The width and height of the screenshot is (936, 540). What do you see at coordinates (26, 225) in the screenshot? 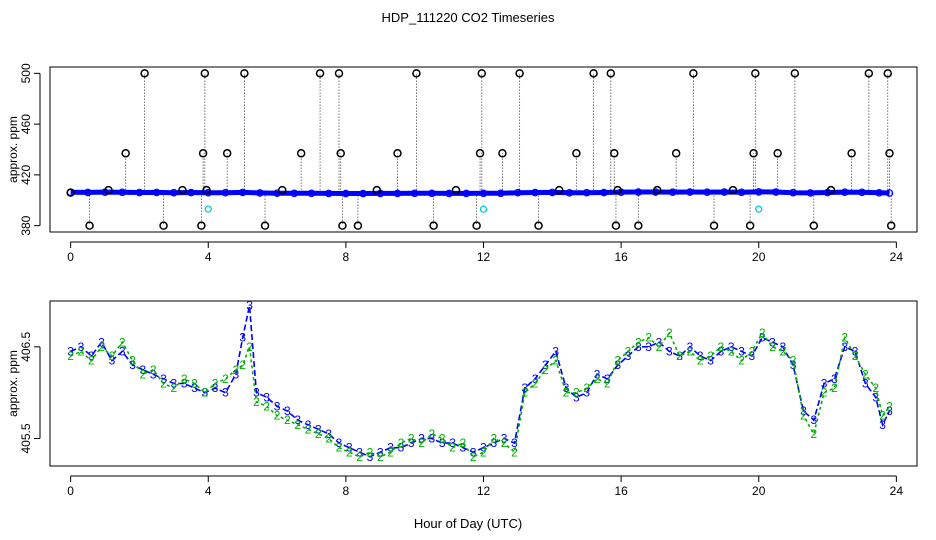
I see `y-tick-label: 380` at bounding box center [26, 225].